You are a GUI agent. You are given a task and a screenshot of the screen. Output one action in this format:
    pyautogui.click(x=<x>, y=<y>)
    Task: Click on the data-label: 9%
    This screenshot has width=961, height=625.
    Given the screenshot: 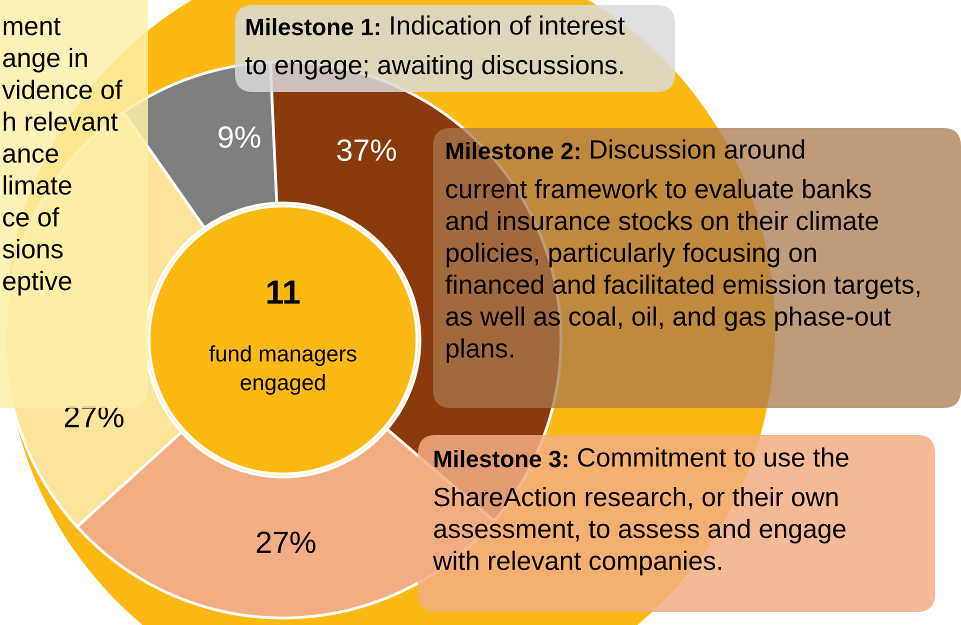 What is the action you would take?
    pyautogui.click(x=239, y=137)
    